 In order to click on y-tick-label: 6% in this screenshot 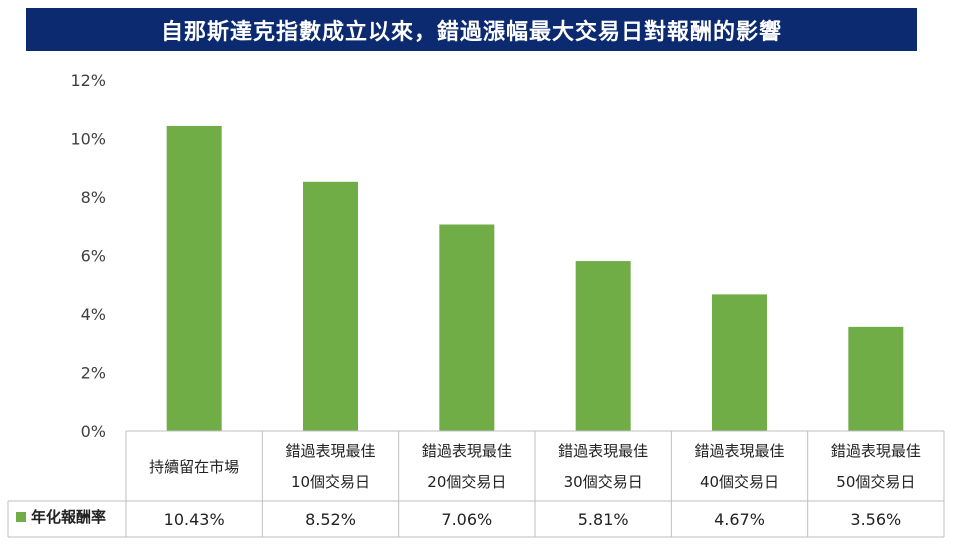, I will do `click(93, 256)`.